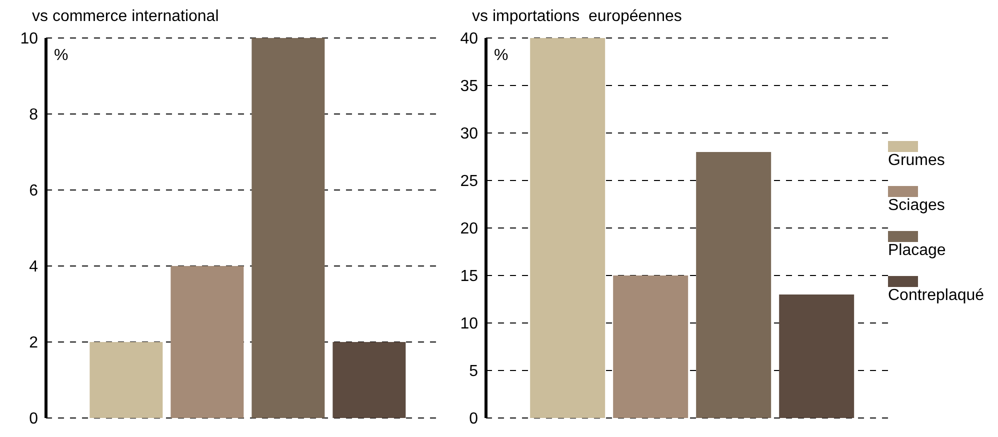 The height and width of the screenshot is (437, 998). Describe the element at coordinates (33, 267) in the screenshot. I see `y-tick-label: 4` at that location.